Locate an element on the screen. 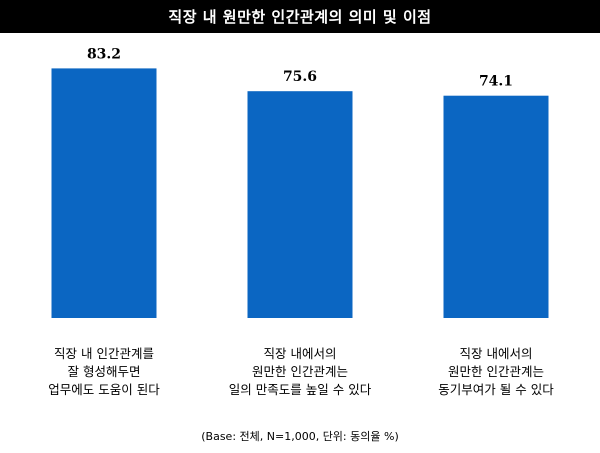  data-label-2: 75.6 is located at coordinates (300, 77).